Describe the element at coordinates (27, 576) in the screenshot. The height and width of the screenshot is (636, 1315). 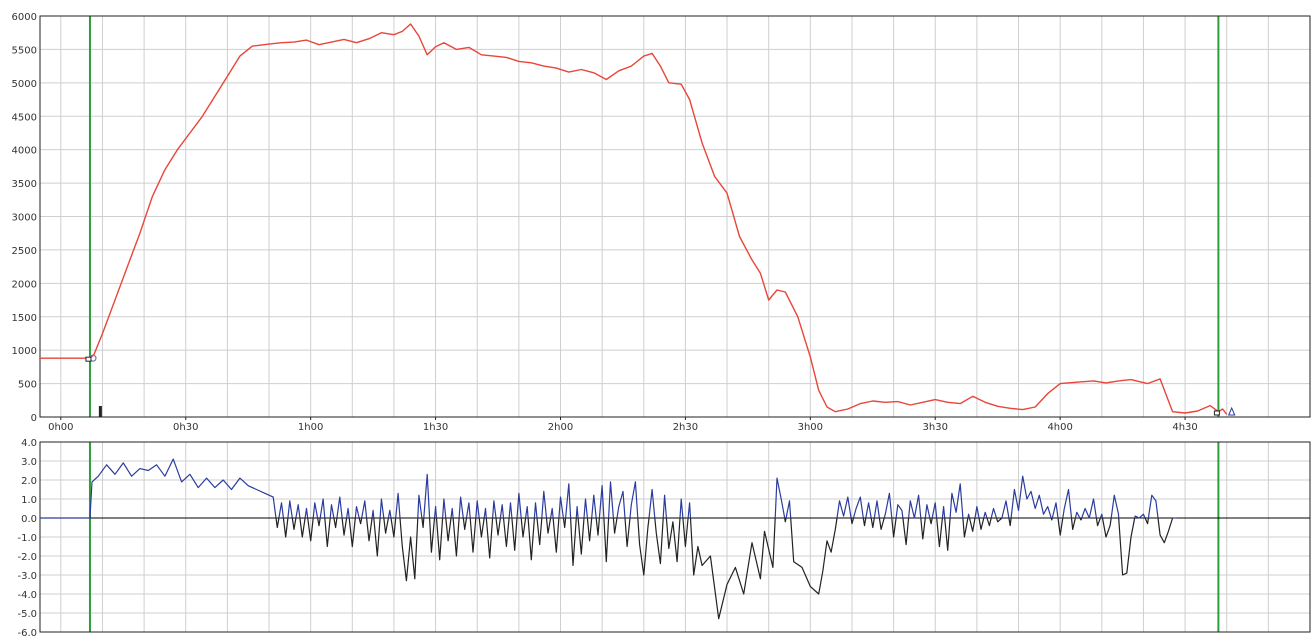
I see `y-tick-label: -3.0` at that location.